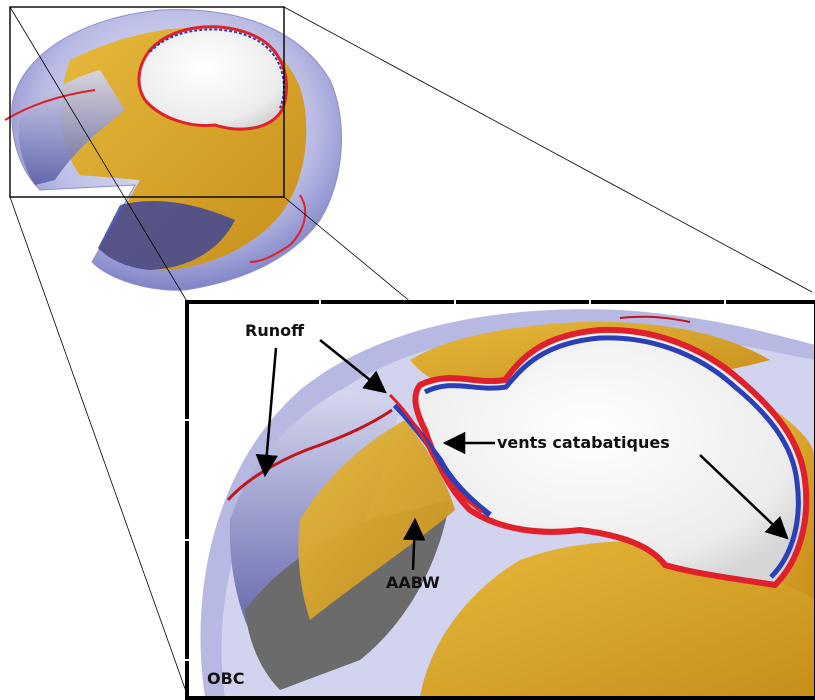  Describe the element at coordinates (655, 319) in the screenshot. I see `zoom-red-rim-top` at that location.